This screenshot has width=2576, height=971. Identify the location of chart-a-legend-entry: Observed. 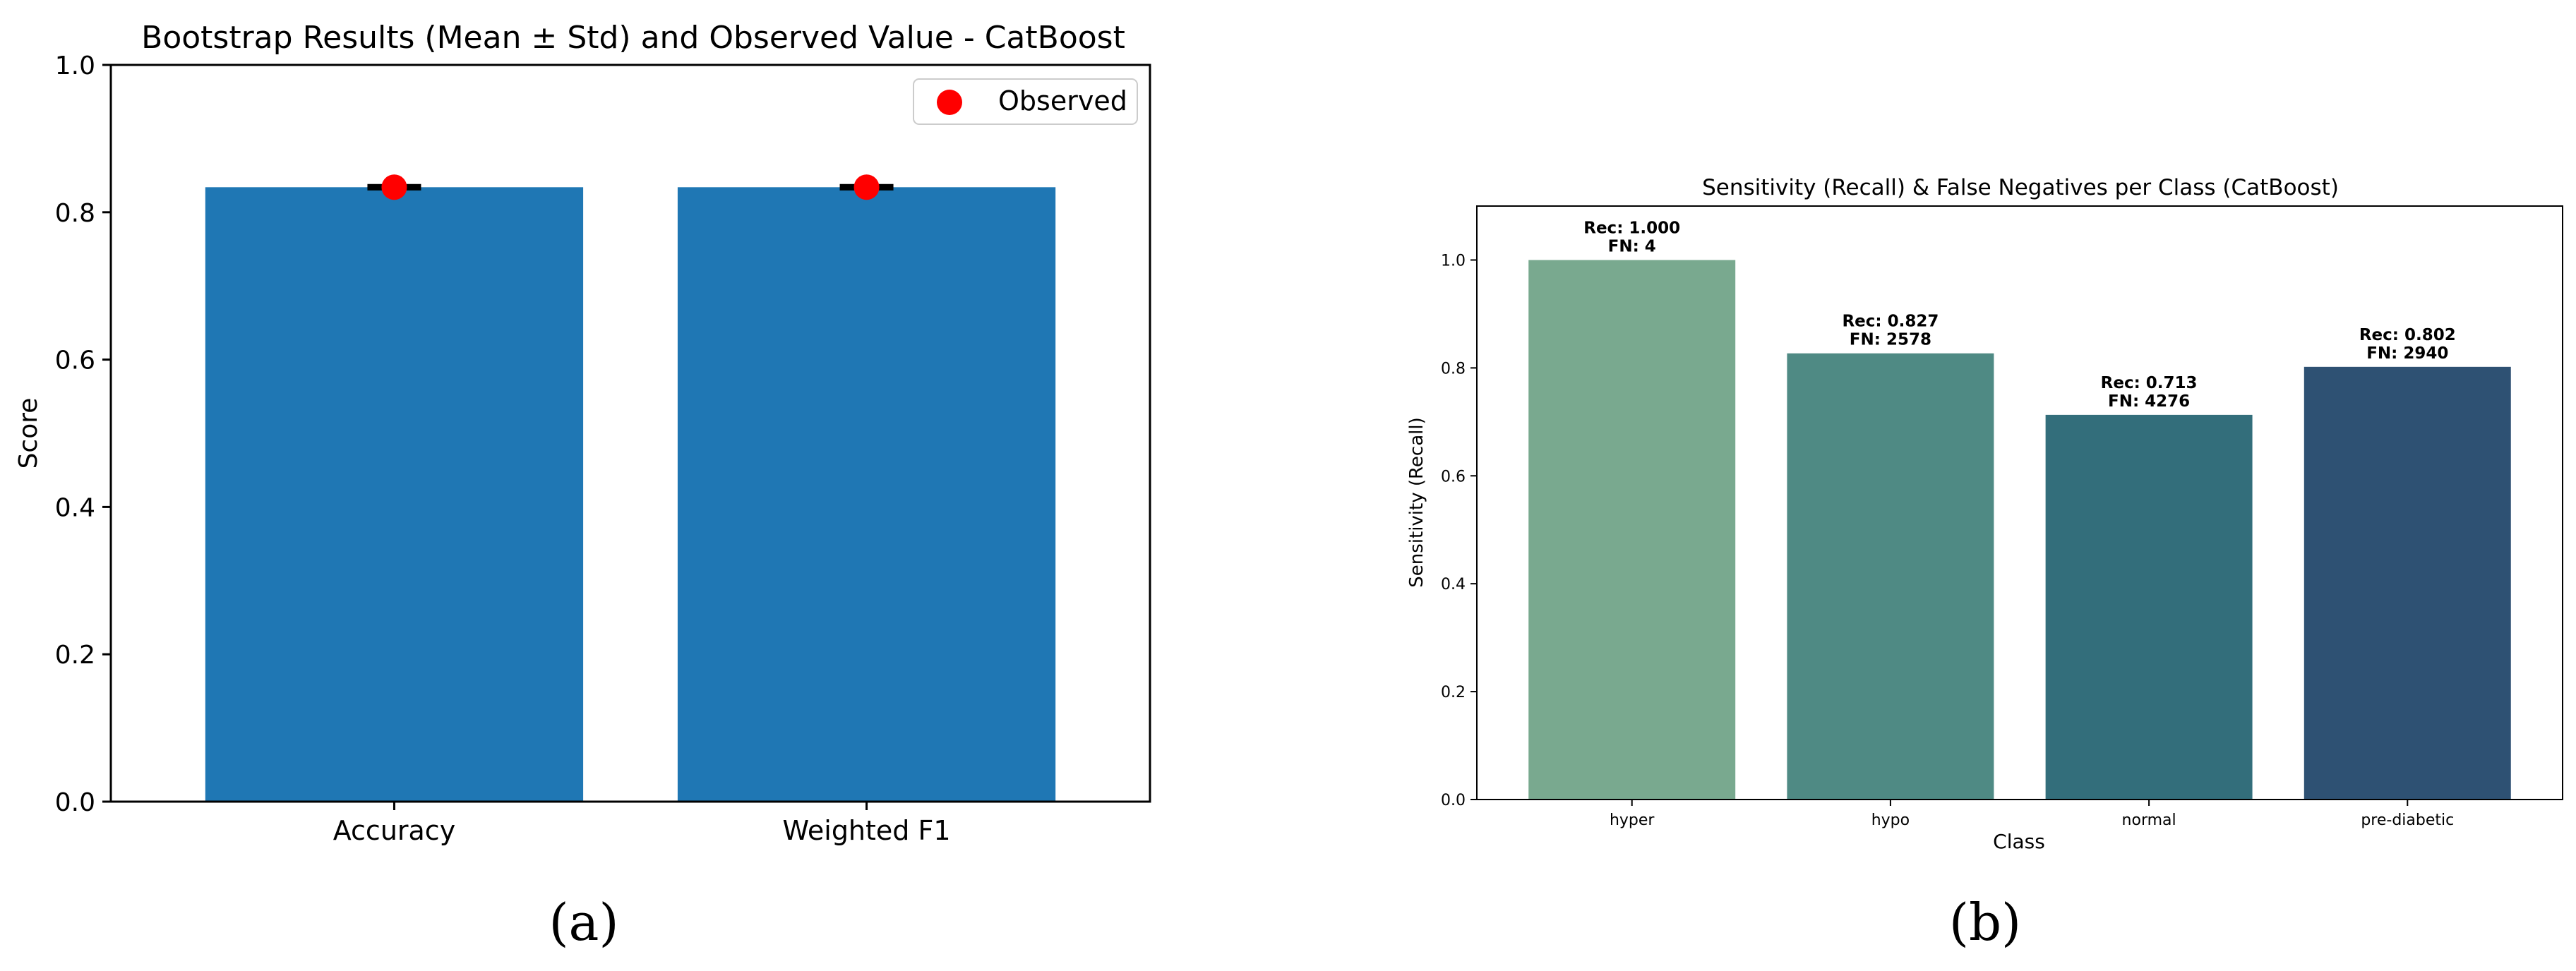
(1062, 100).